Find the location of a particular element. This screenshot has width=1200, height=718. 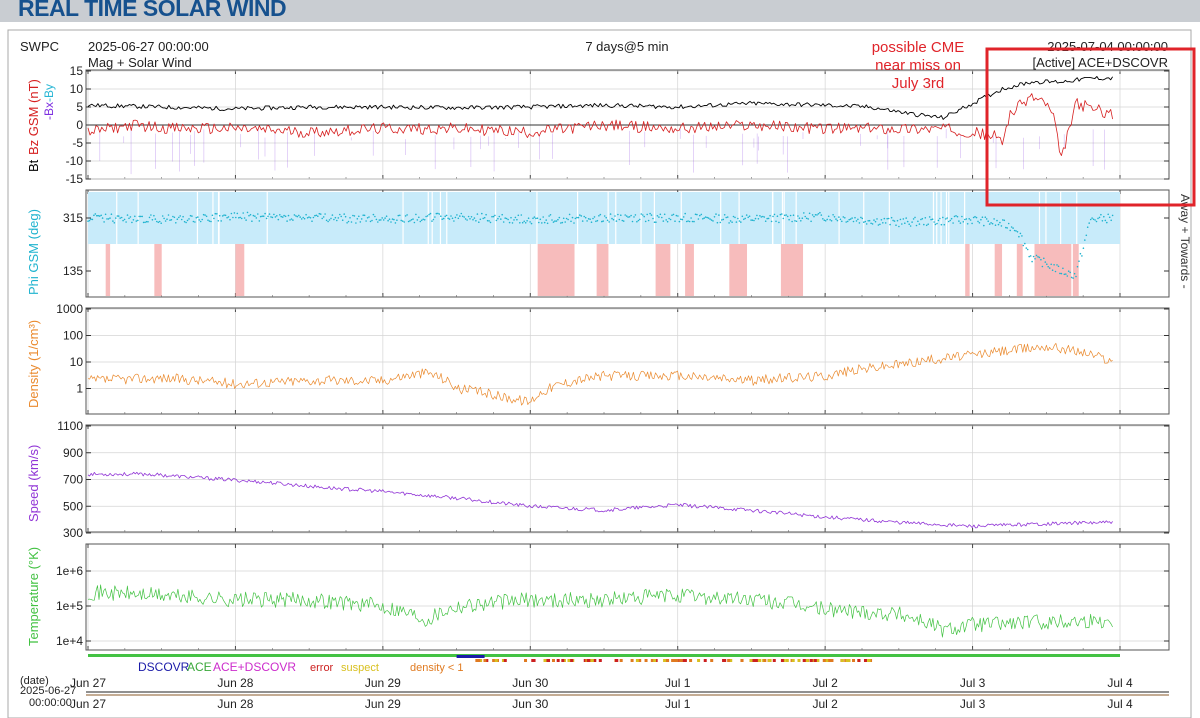

x-tick-label-bottom: Jul 2 is located at coordinates (825, 704).